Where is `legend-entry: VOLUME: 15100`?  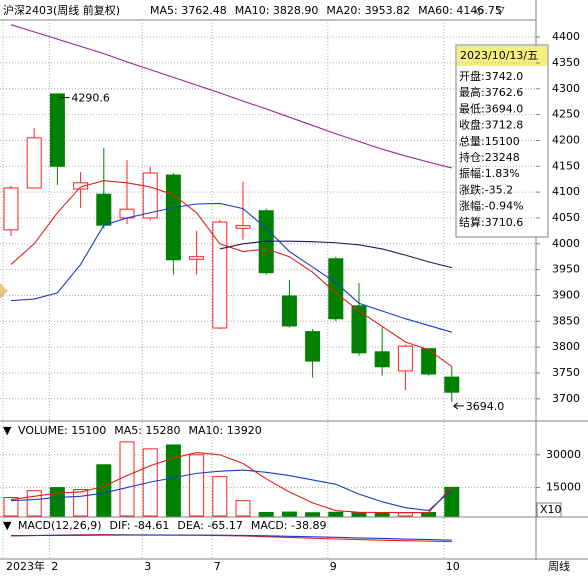
legend-entry: VOLUME: 15100 is located at coordinates (62, 430).